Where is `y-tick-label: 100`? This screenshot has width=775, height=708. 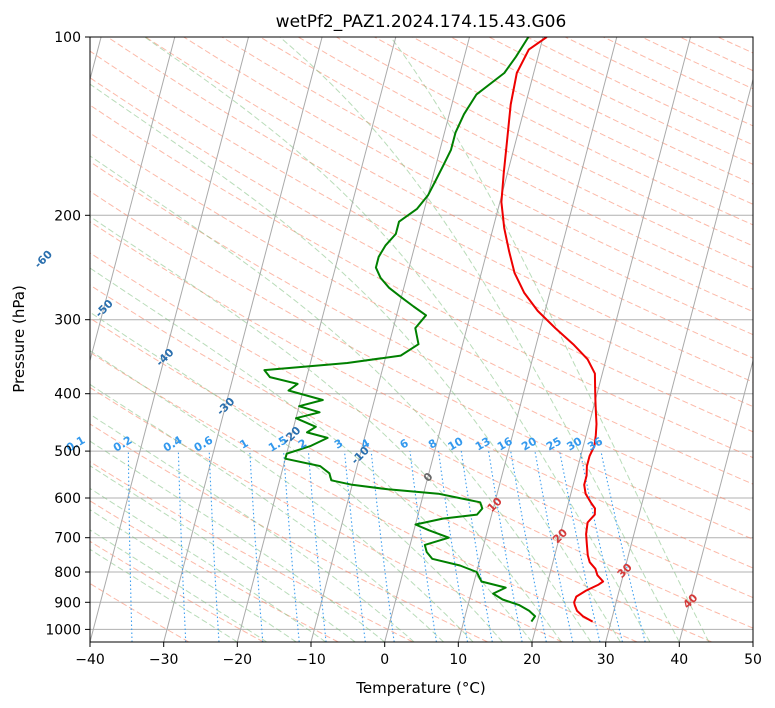
y-tick-label: 100 is located at coordinates (67, 38).